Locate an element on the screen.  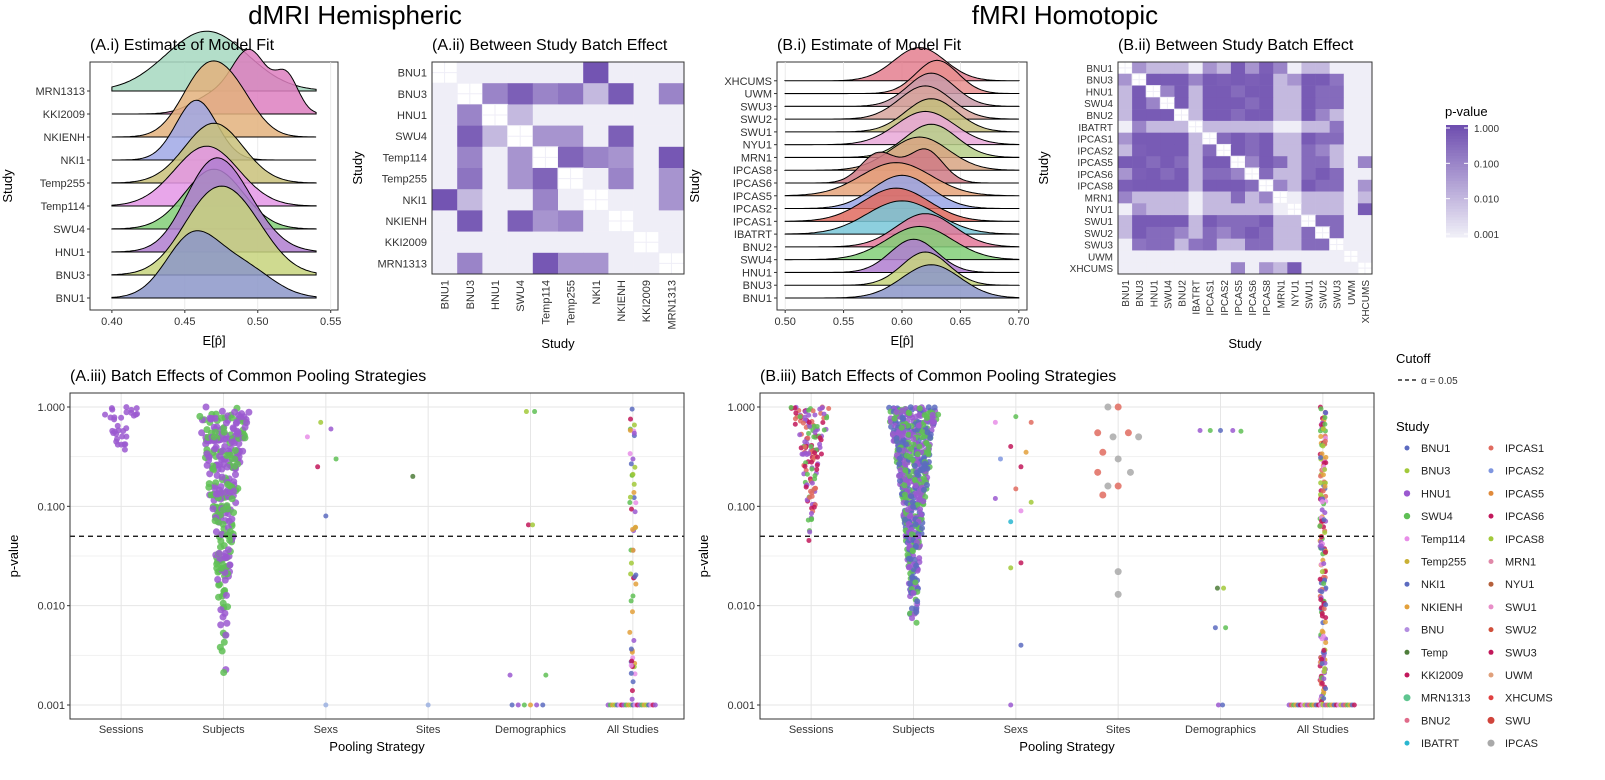
x-tick-label: IPCAS2 is located at coordinates (1225, 298).